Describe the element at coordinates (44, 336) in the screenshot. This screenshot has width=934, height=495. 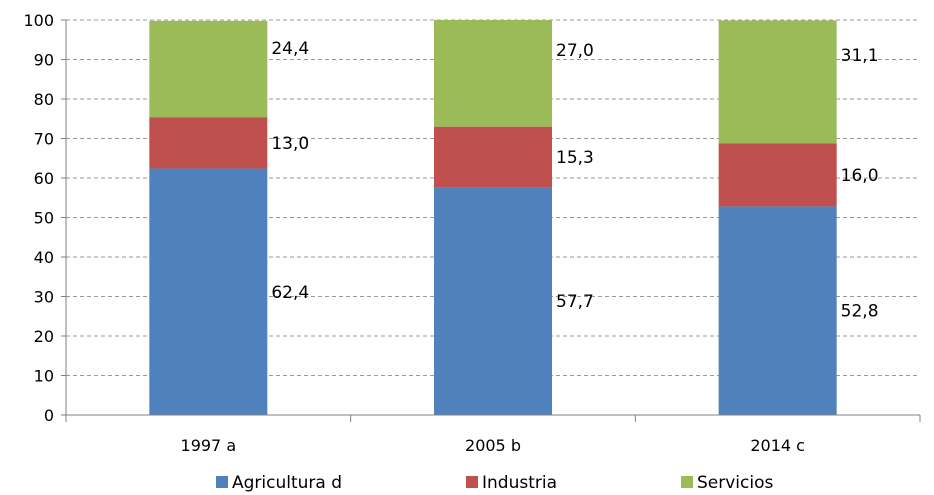
I see `y-tick-label: 20` at that location.